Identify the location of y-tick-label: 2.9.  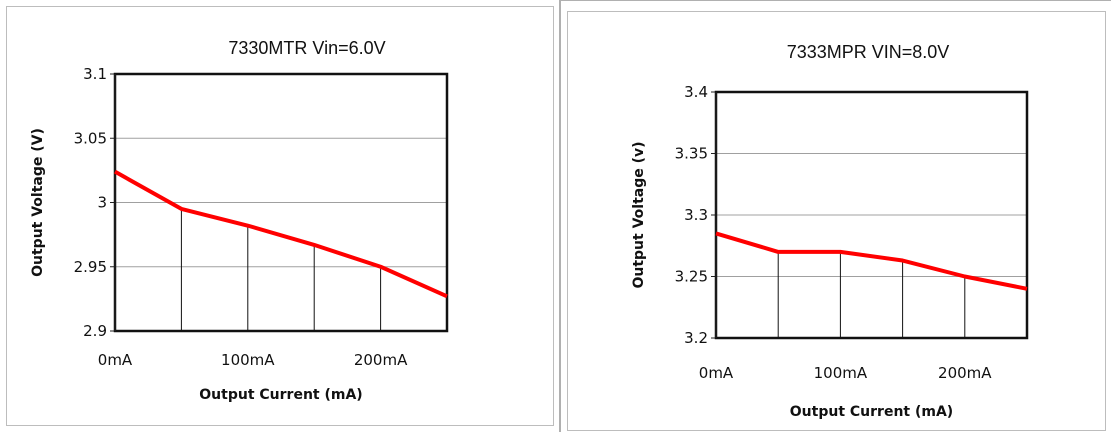
(95, 331).